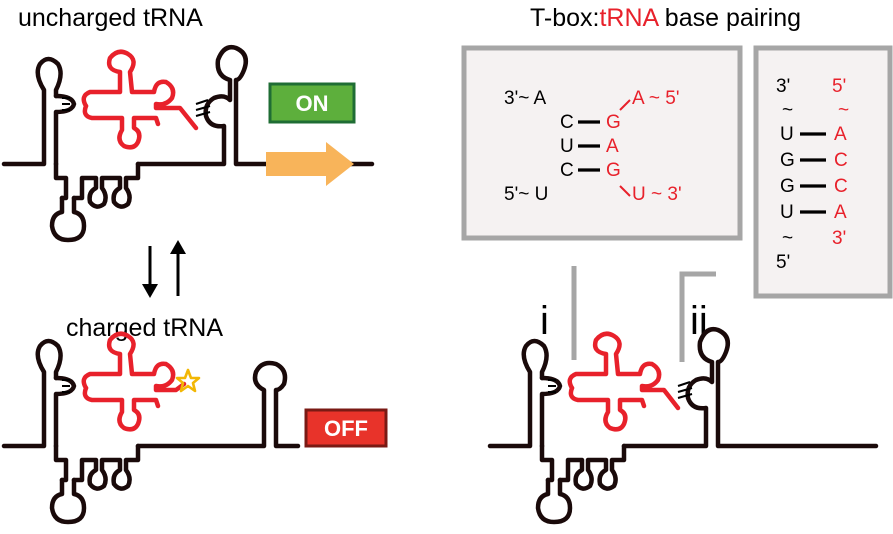  What do you see at coordinates (787, 134) in the screenshot?
I see `box-ii-tbox-u1: U` at bounding box center [787, 134].